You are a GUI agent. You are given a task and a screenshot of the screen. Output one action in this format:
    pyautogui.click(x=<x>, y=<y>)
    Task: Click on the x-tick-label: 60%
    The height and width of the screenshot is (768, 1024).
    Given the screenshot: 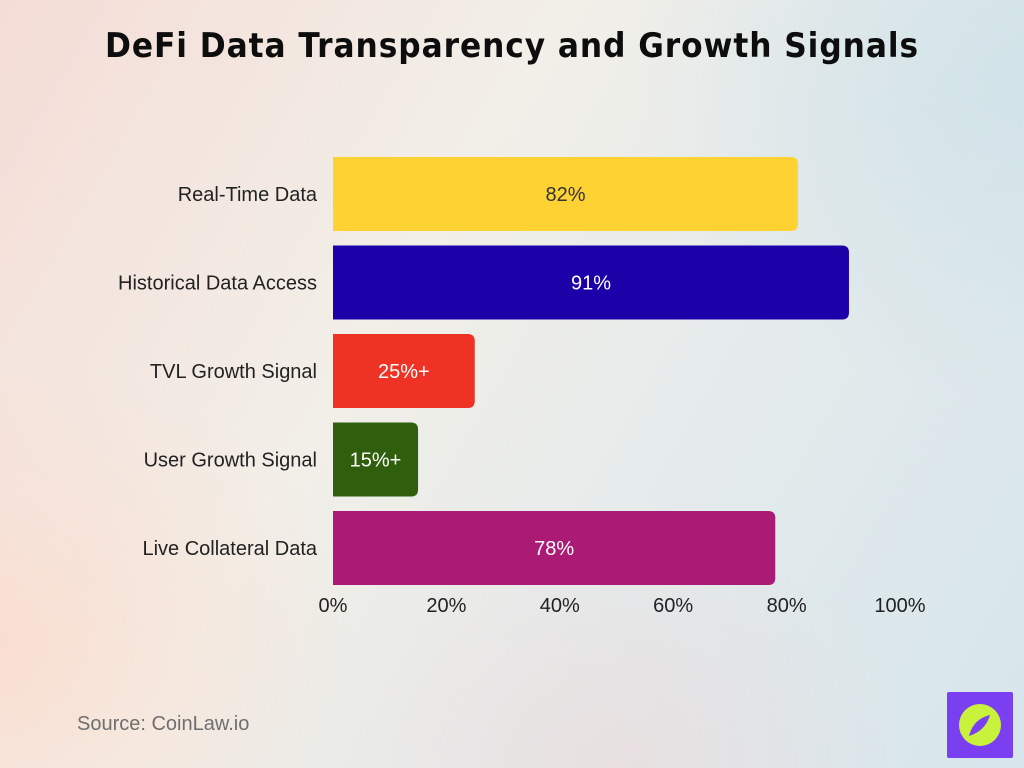 What is the action you would take?
    pyautogui.click(x=673, y=606)
    